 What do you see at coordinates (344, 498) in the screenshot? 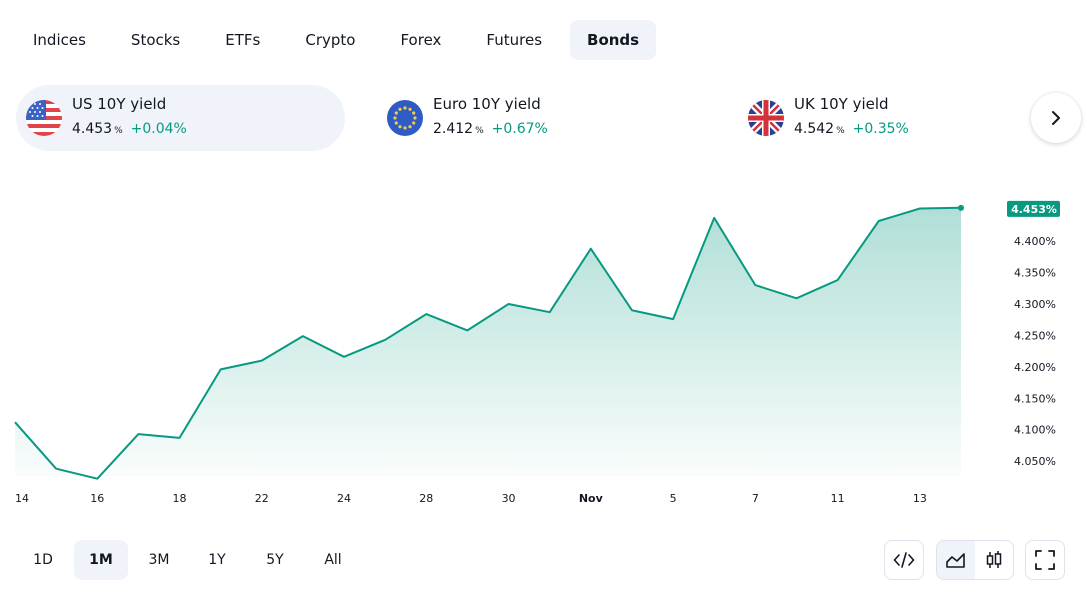
I see `x-tick-label: 24` at bounding box center [344, 498].